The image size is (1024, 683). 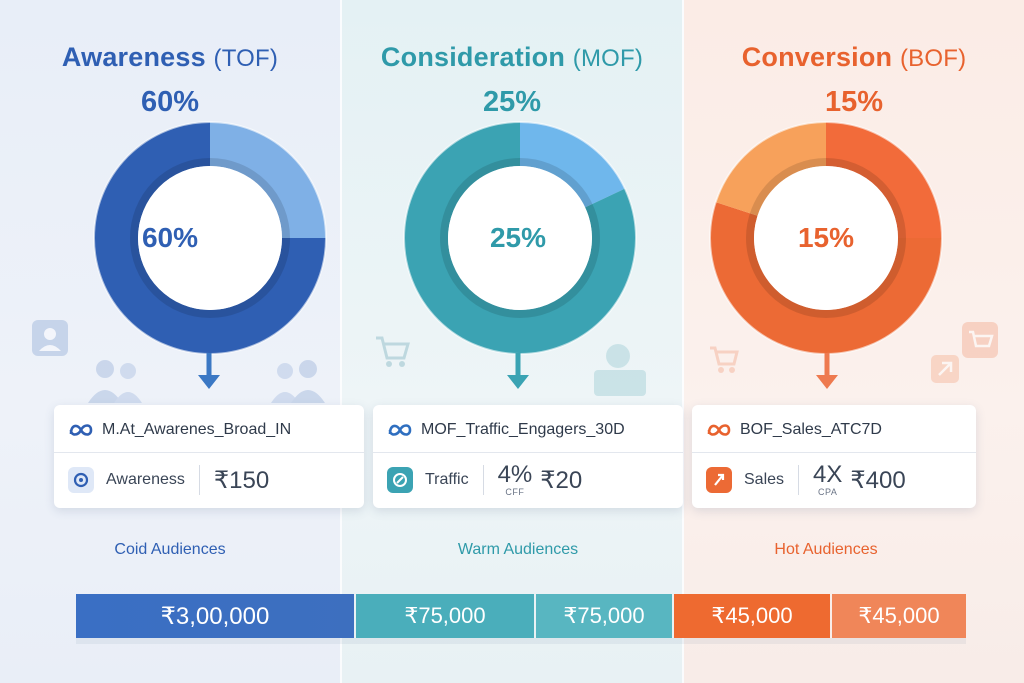 I want to click on donut-center-label: 60%, so click(x=170, y=237).